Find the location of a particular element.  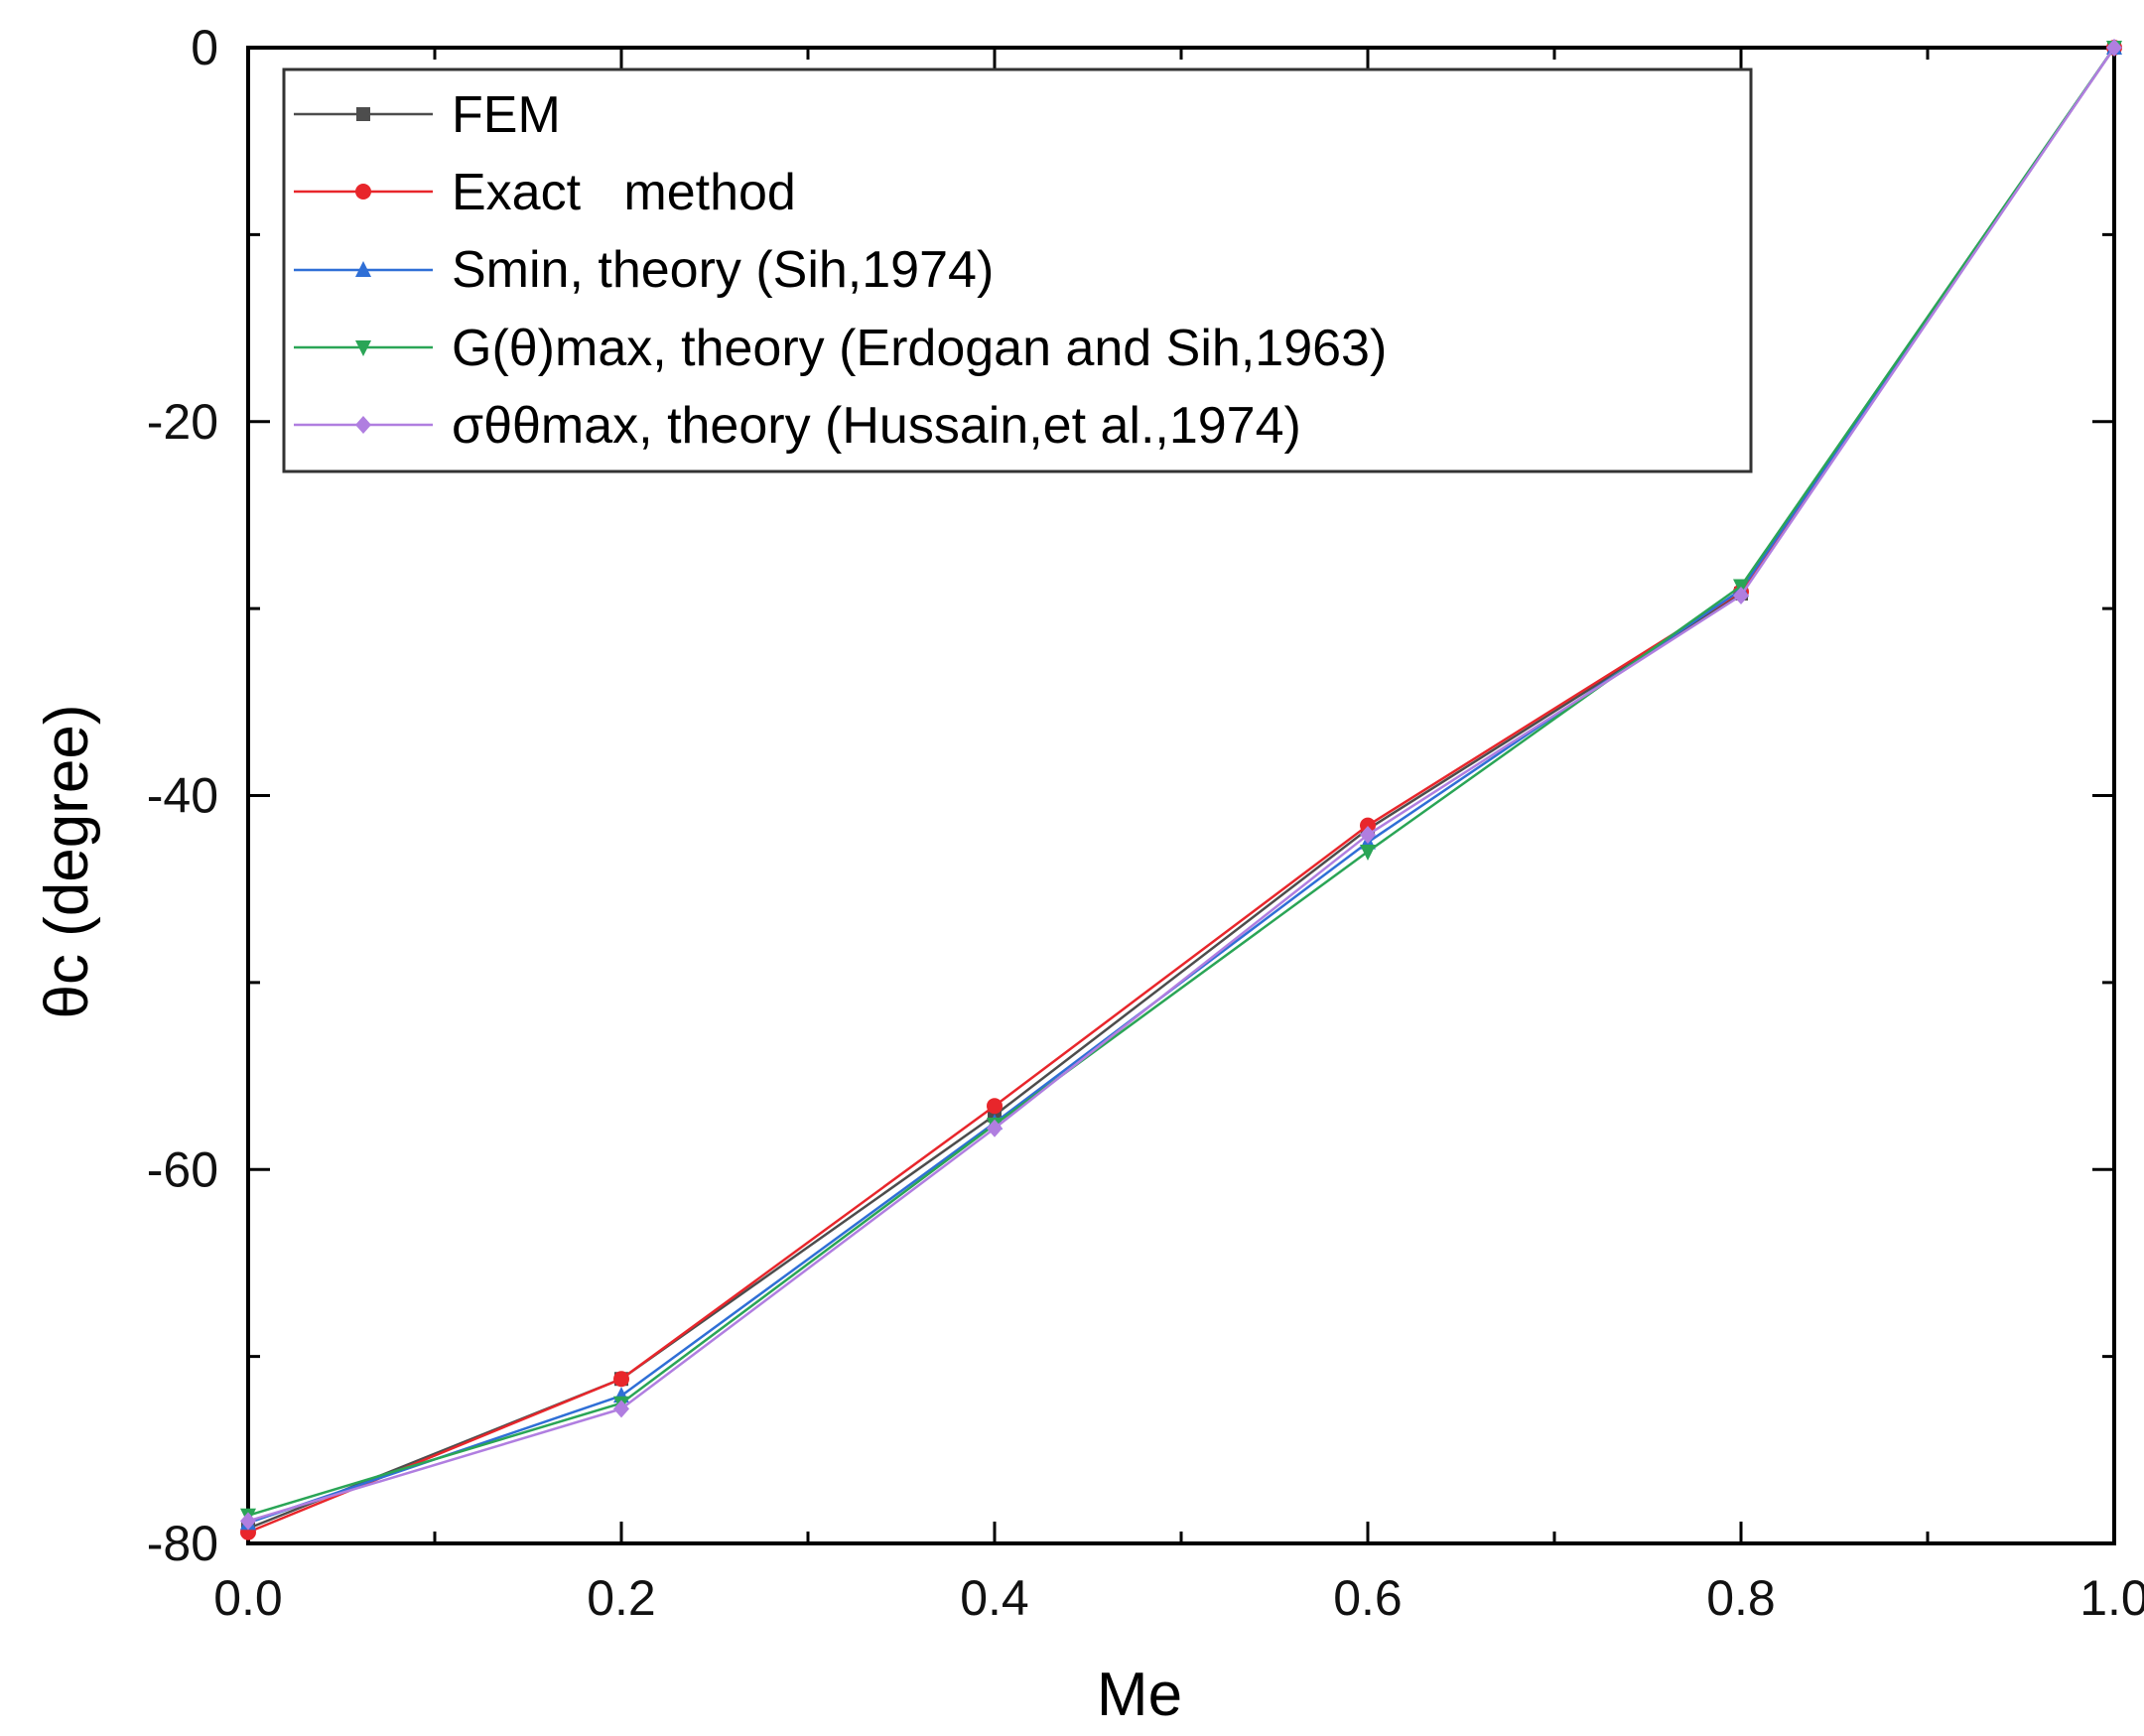

x-tick-label: 0.6 is located at coordinates (1368, 1598).